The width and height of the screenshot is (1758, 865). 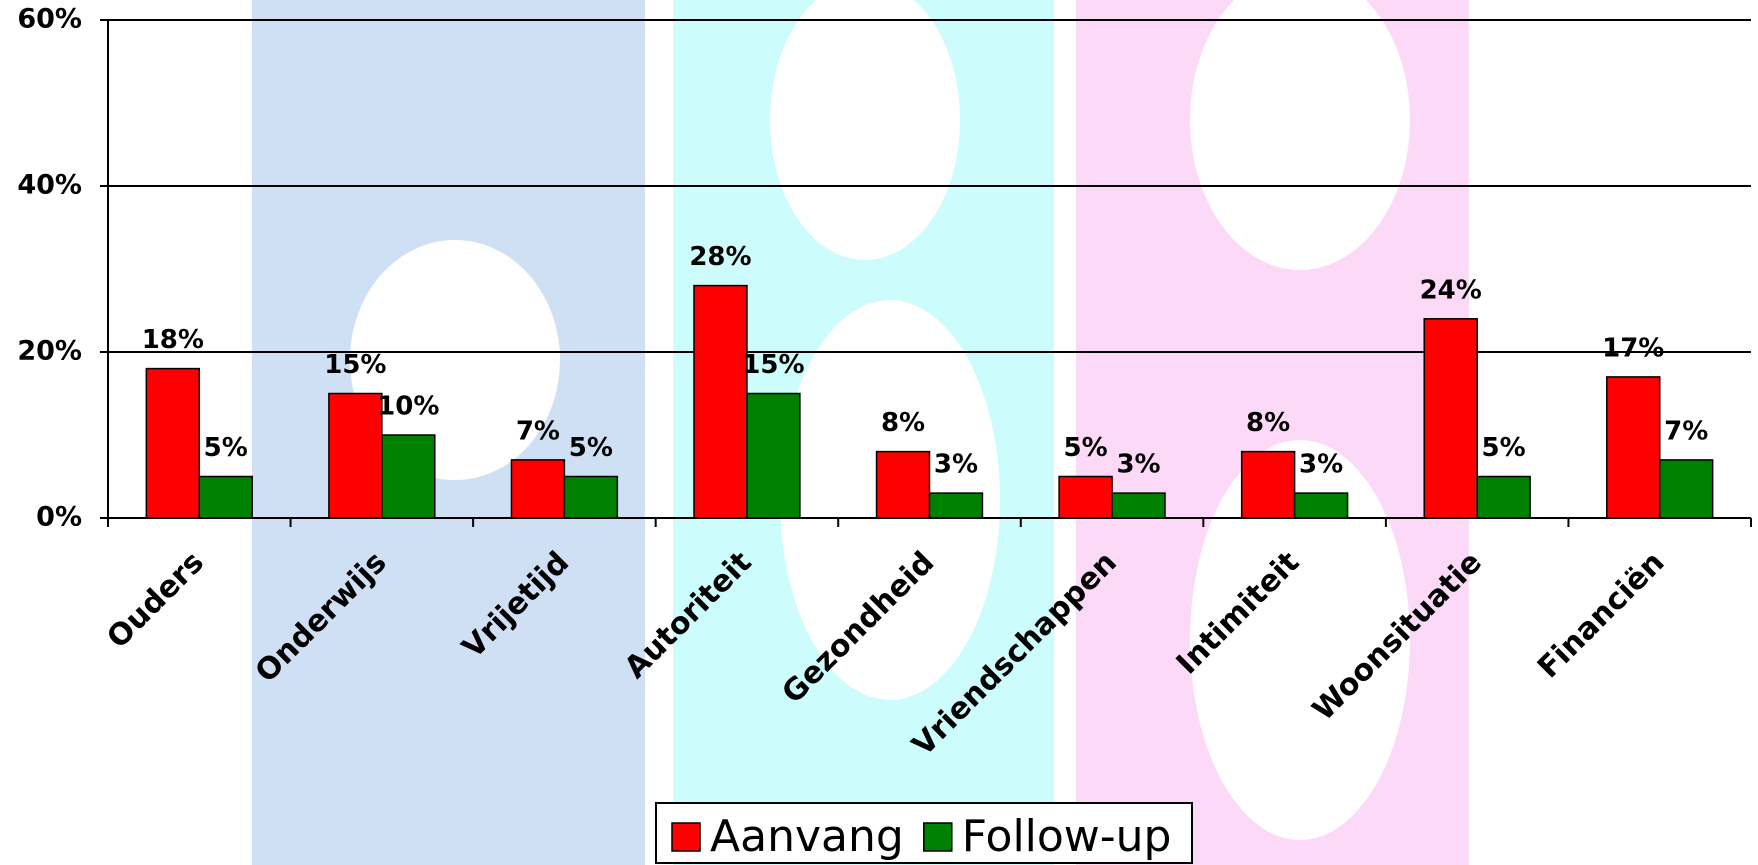 I want to click on legend: Aanvang Follow-up, so click(x=924, y=833).